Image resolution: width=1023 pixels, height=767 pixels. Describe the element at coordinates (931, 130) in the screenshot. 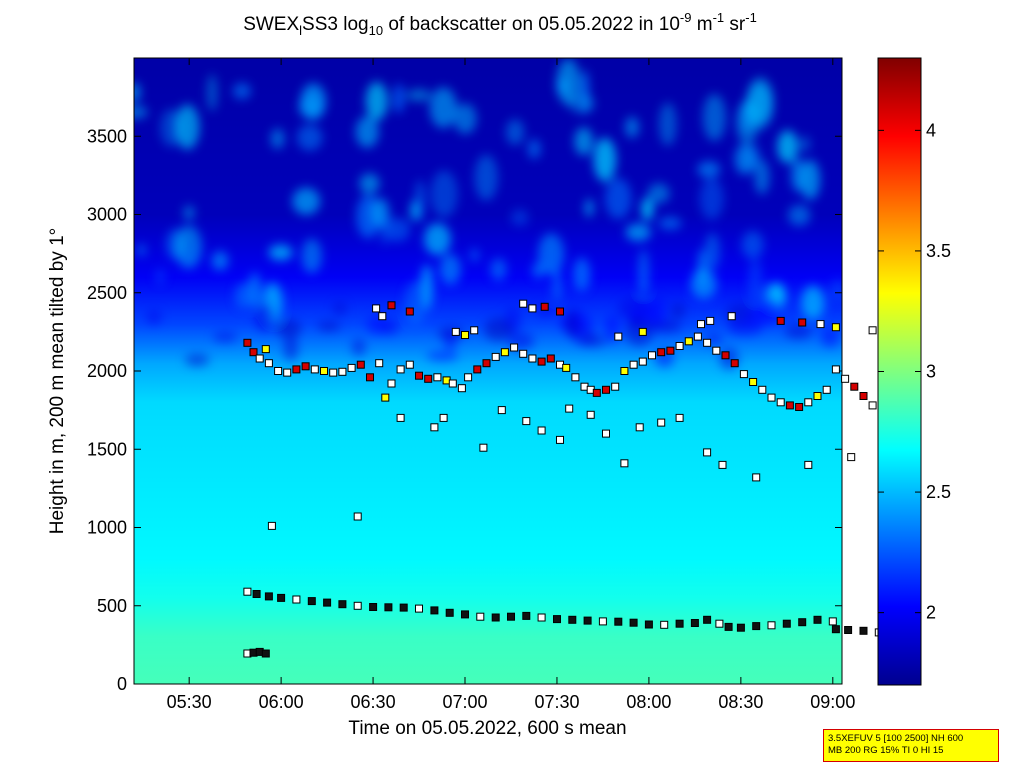

I see `colorbar-tick-label: 4` at that location.